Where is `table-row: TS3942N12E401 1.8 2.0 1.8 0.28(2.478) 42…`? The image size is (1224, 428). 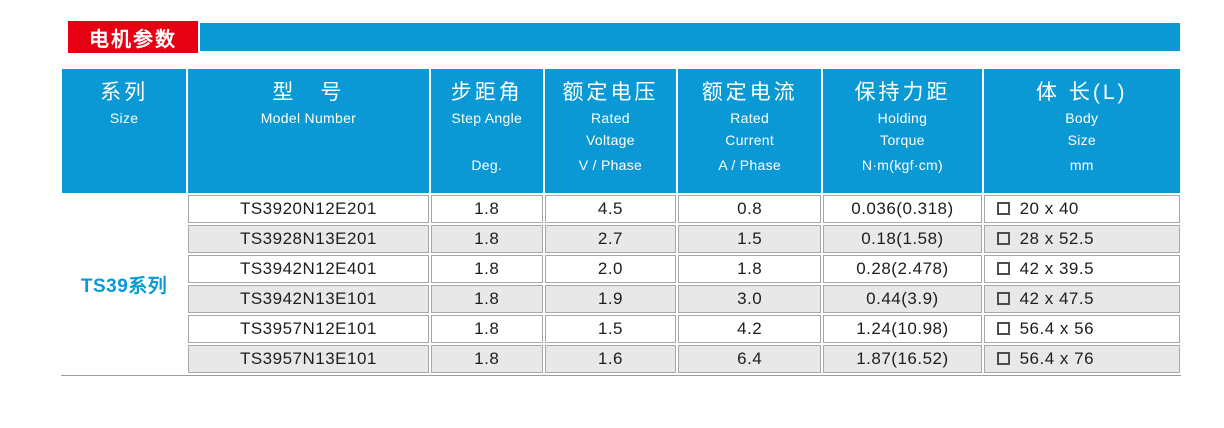
table-row: TS3942N12E401 1.8 2.0 1.8 0.28(2.478) 42… is located at coordinates (621, 269).